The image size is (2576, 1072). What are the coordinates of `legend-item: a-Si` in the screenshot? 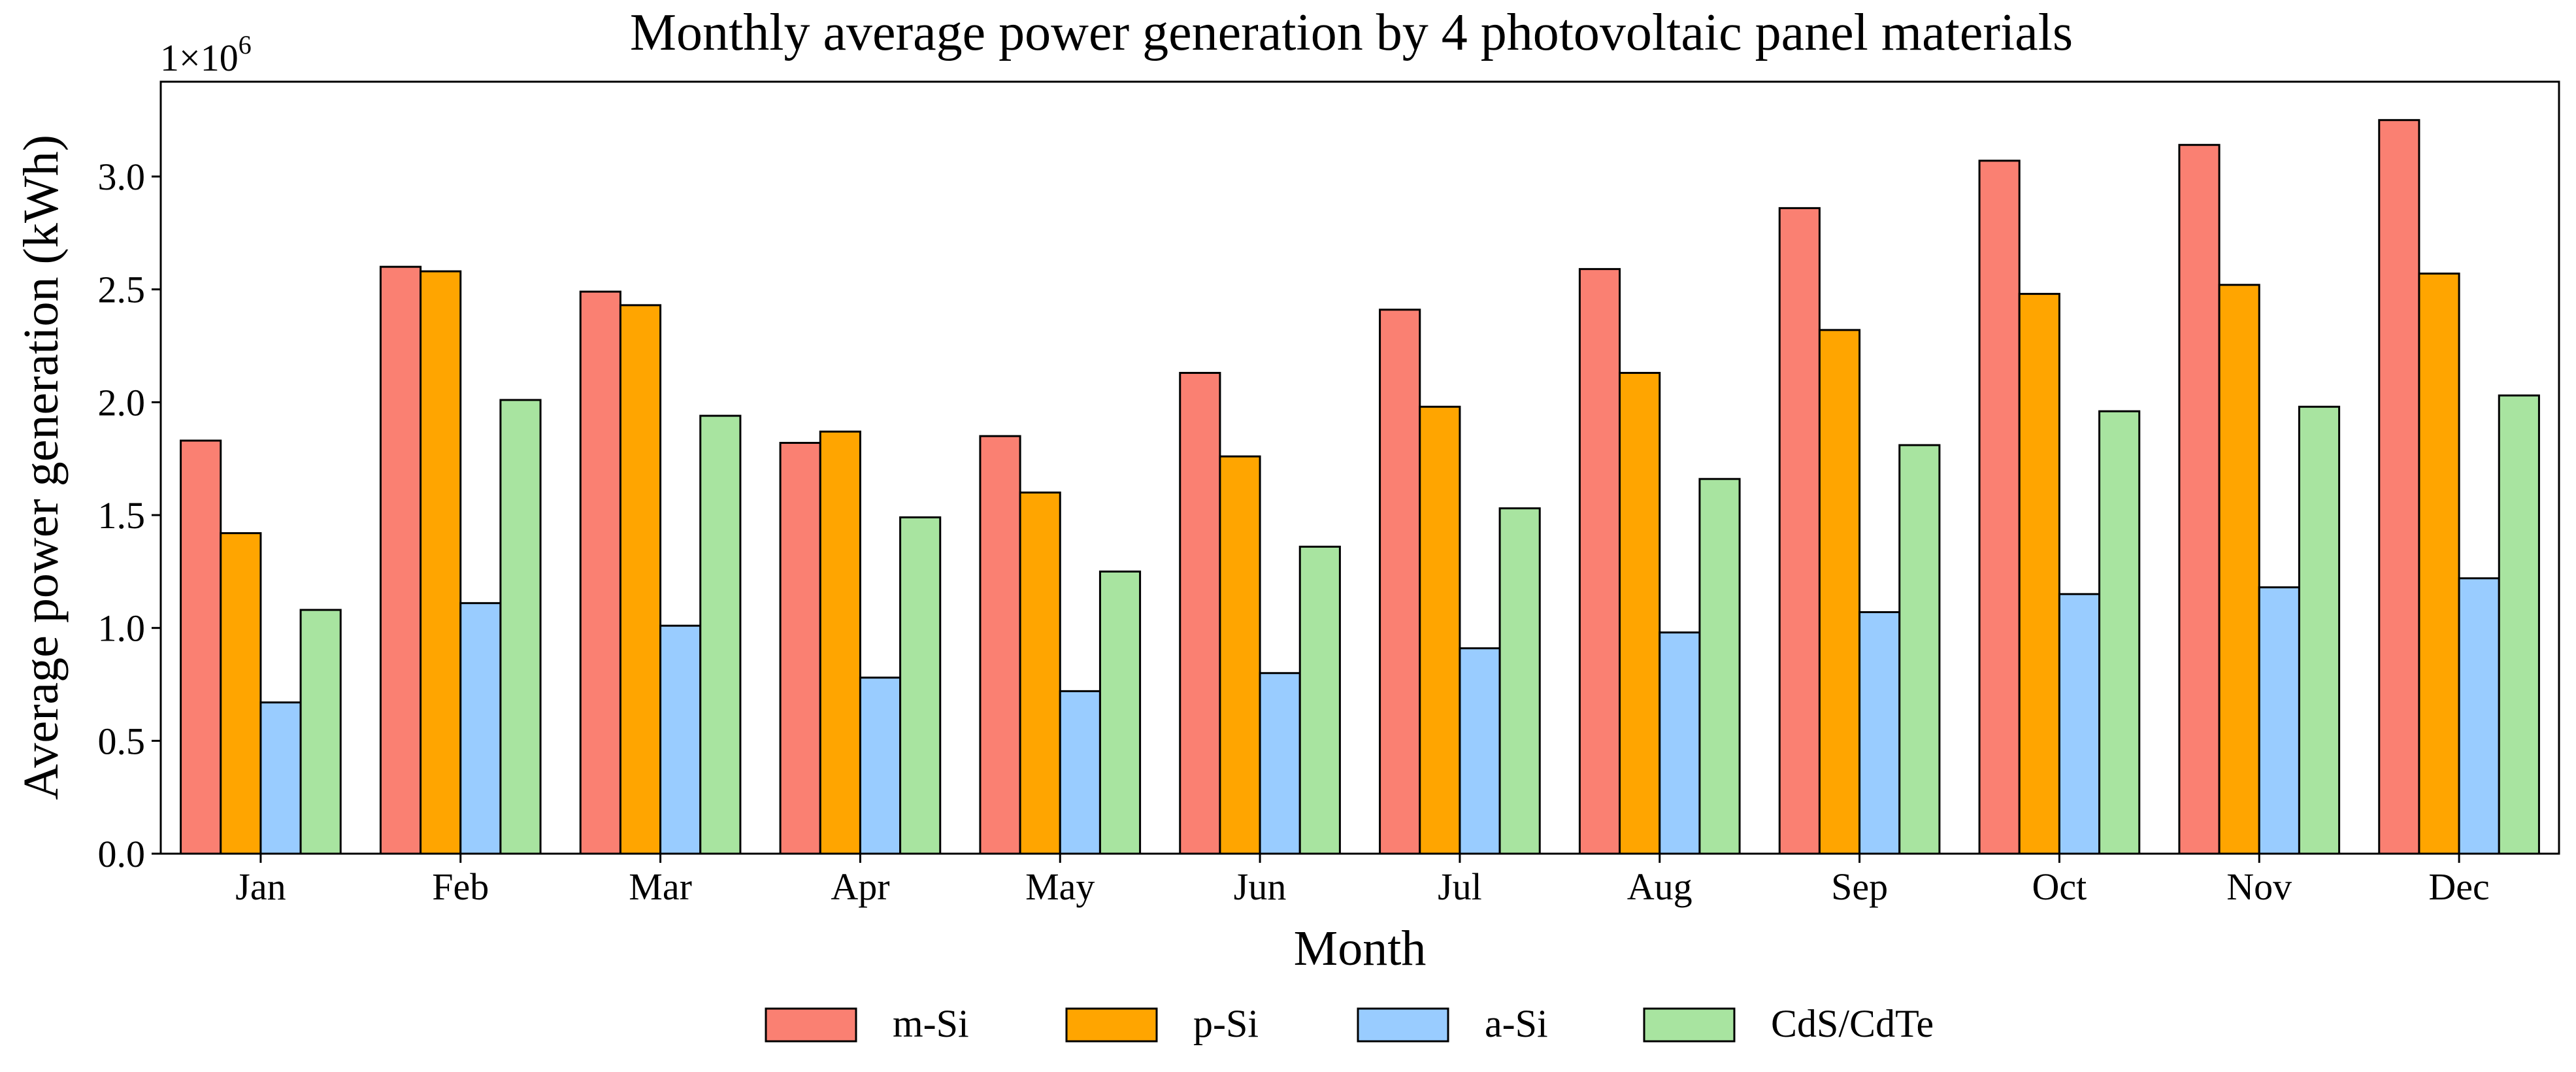 It's located at (1452, 1024).